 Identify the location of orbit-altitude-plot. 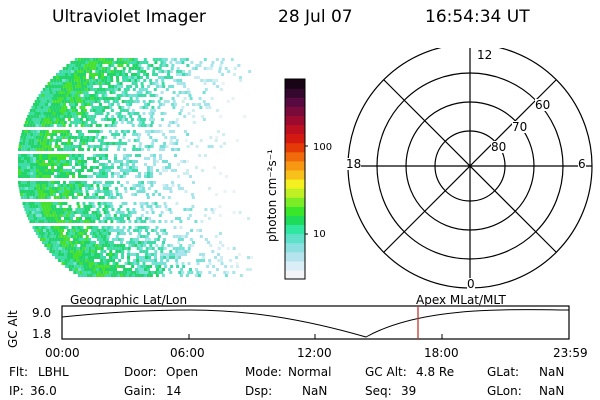
(315, 322).